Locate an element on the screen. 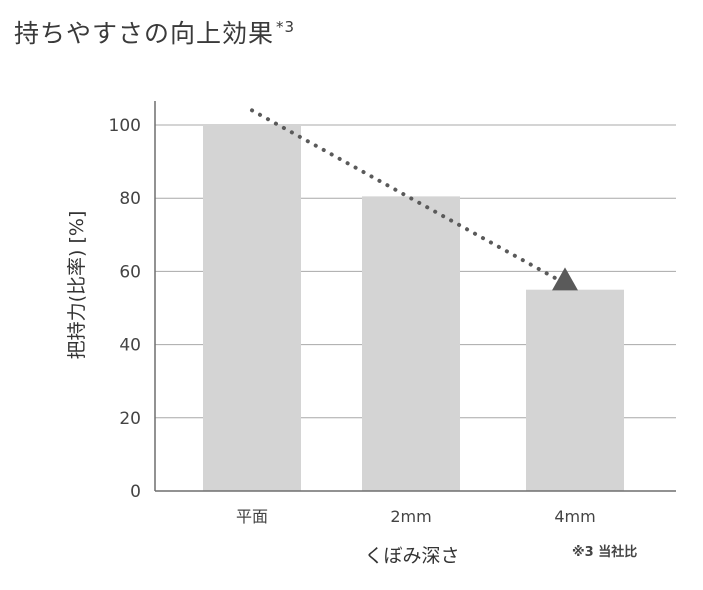  trend-arrowhead is located at coordinates (565, 279).